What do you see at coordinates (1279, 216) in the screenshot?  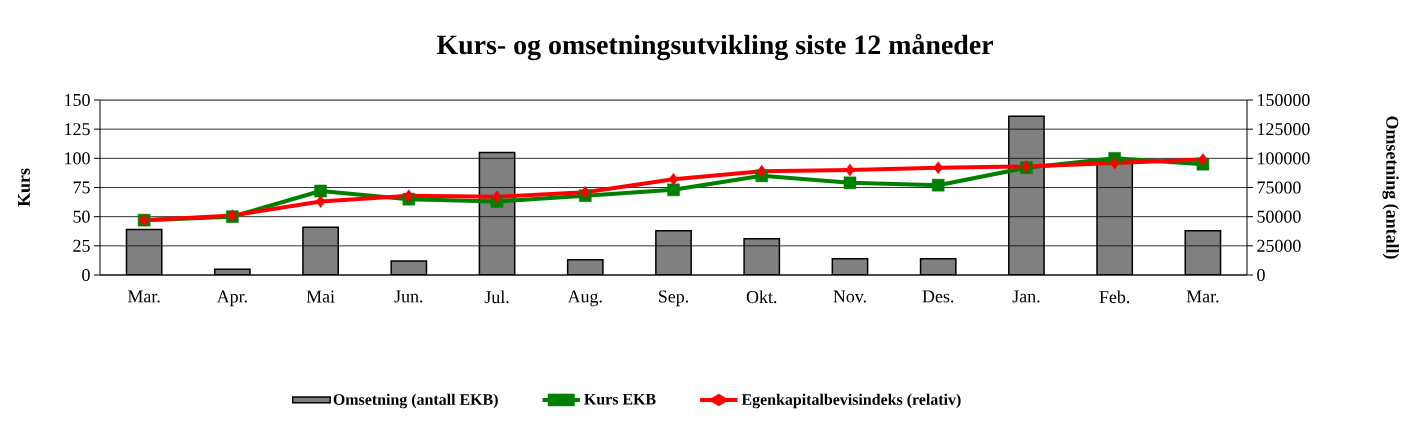 I see `y2-tick-label: 50000` at bounding box center [1279, 216].